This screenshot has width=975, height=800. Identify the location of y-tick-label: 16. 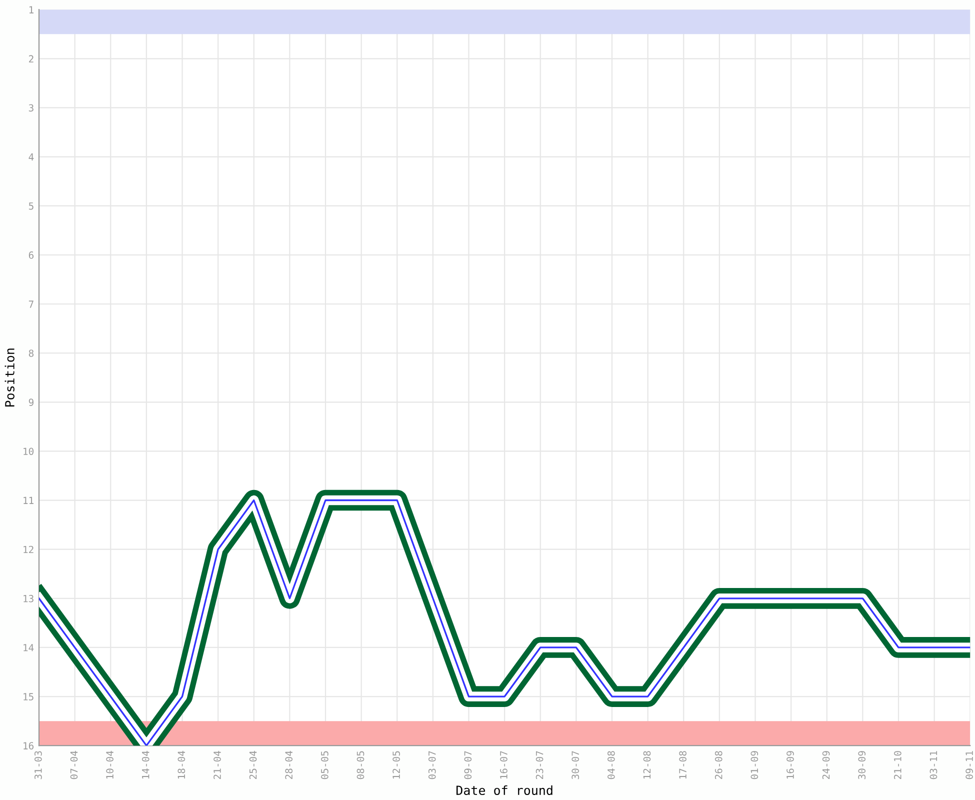
(29, 746).